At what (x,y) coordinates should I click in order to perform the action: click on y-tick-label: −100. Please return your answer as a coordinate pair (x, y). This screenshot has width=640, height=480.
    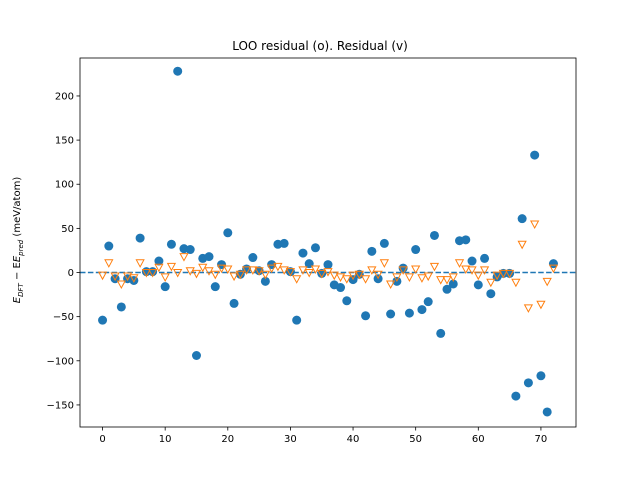
    Looking at the image, I should click on (60, 361).